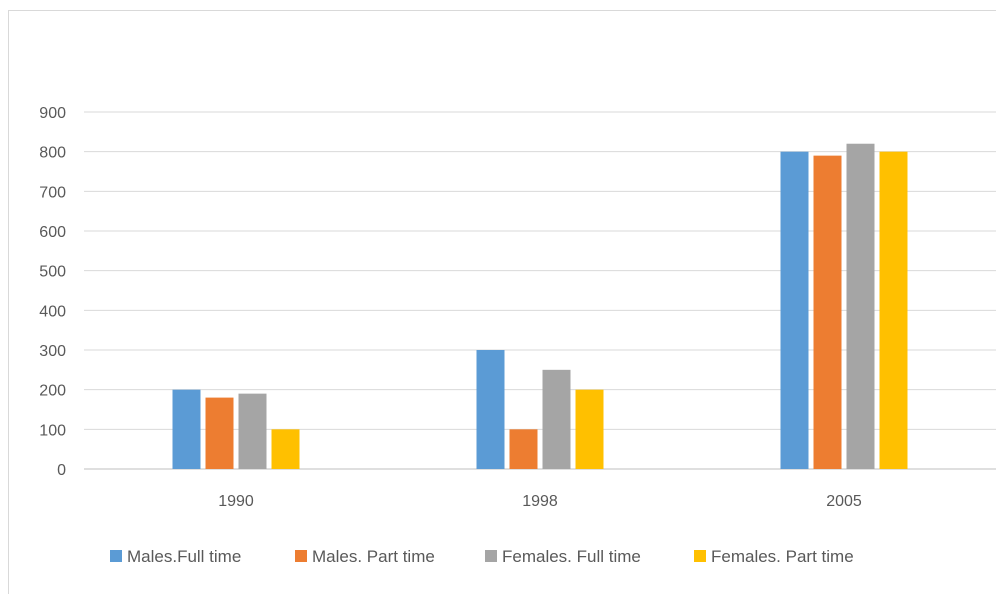  Describe the element at coordinates (52, 192) in the screenshot. I see `y-tick-label: 700` at that location.